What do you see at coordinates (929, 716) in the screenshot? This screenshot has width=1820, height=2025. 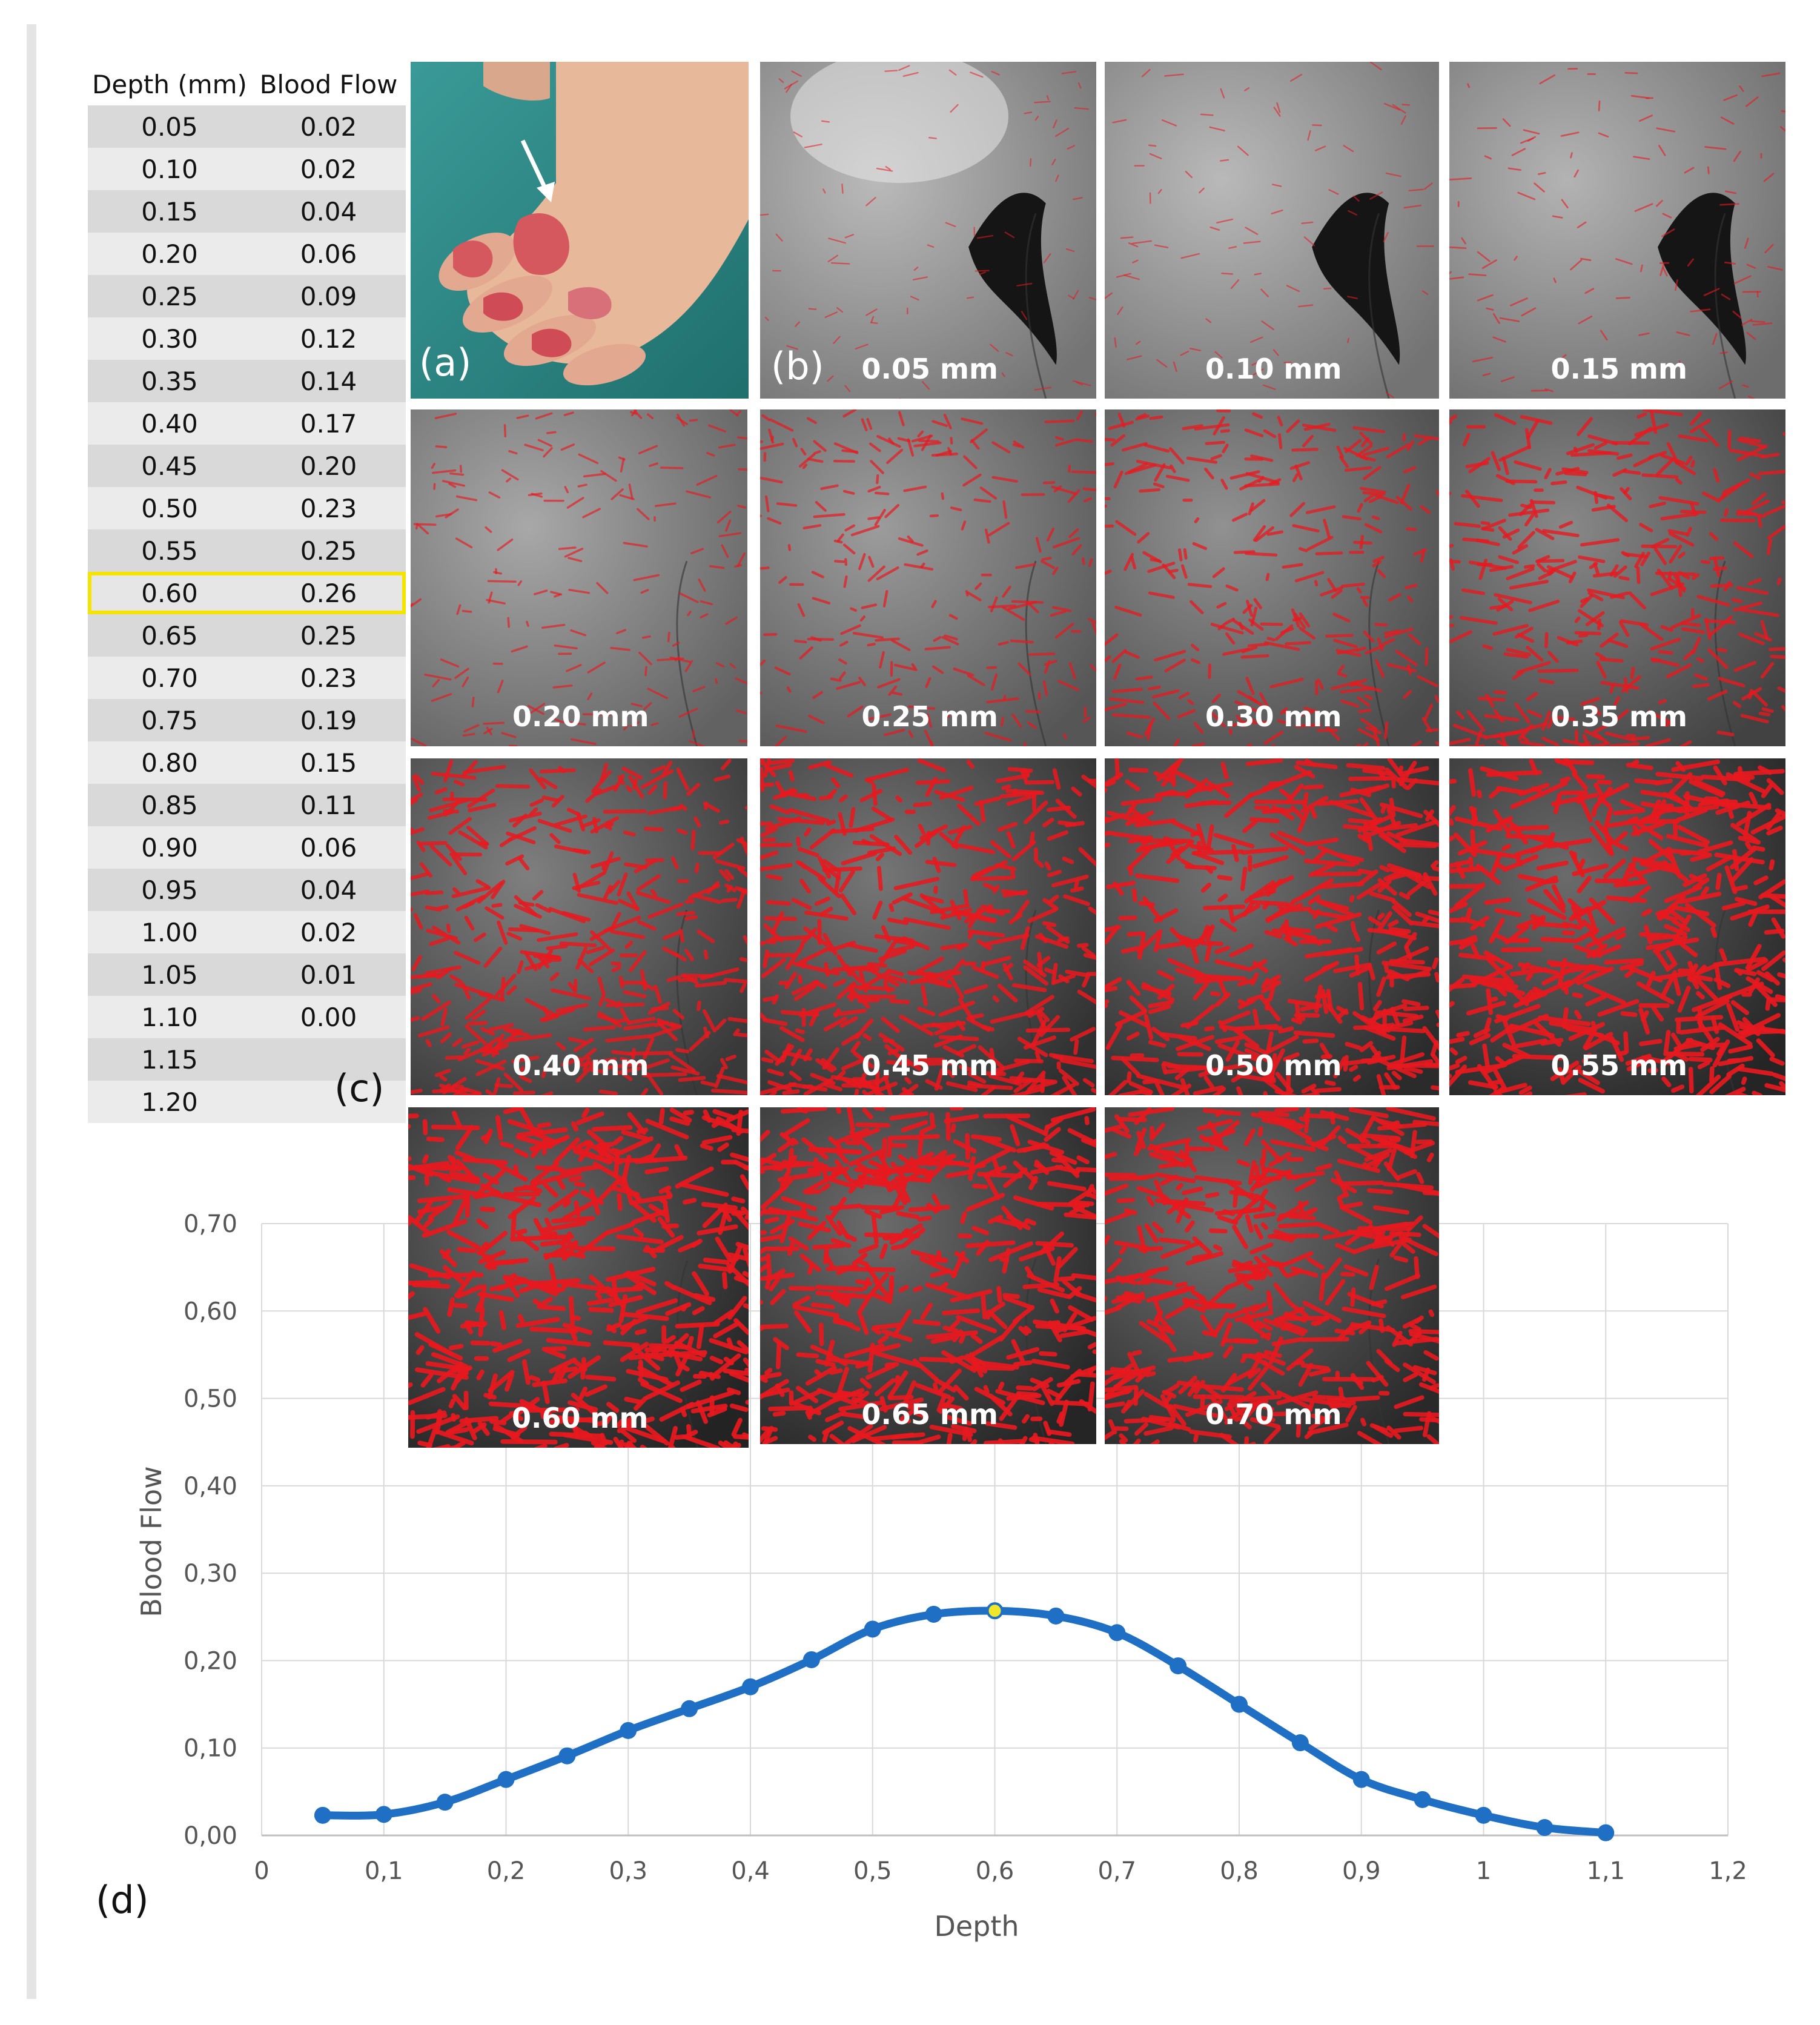 I see `depth-label: 0.25 mm` at bounding box center [929, 716].